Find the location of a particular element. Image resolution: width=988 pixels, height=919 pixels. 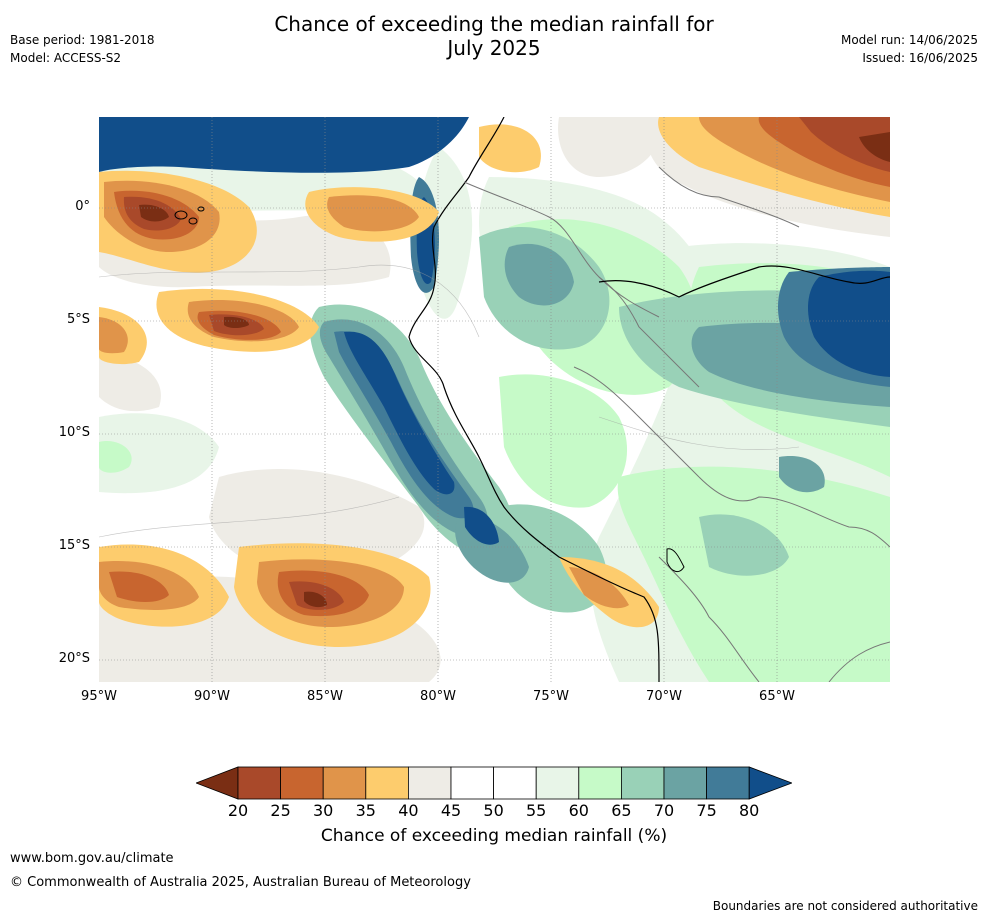

lon-label: 90°W is located at coordinates (212, 696).